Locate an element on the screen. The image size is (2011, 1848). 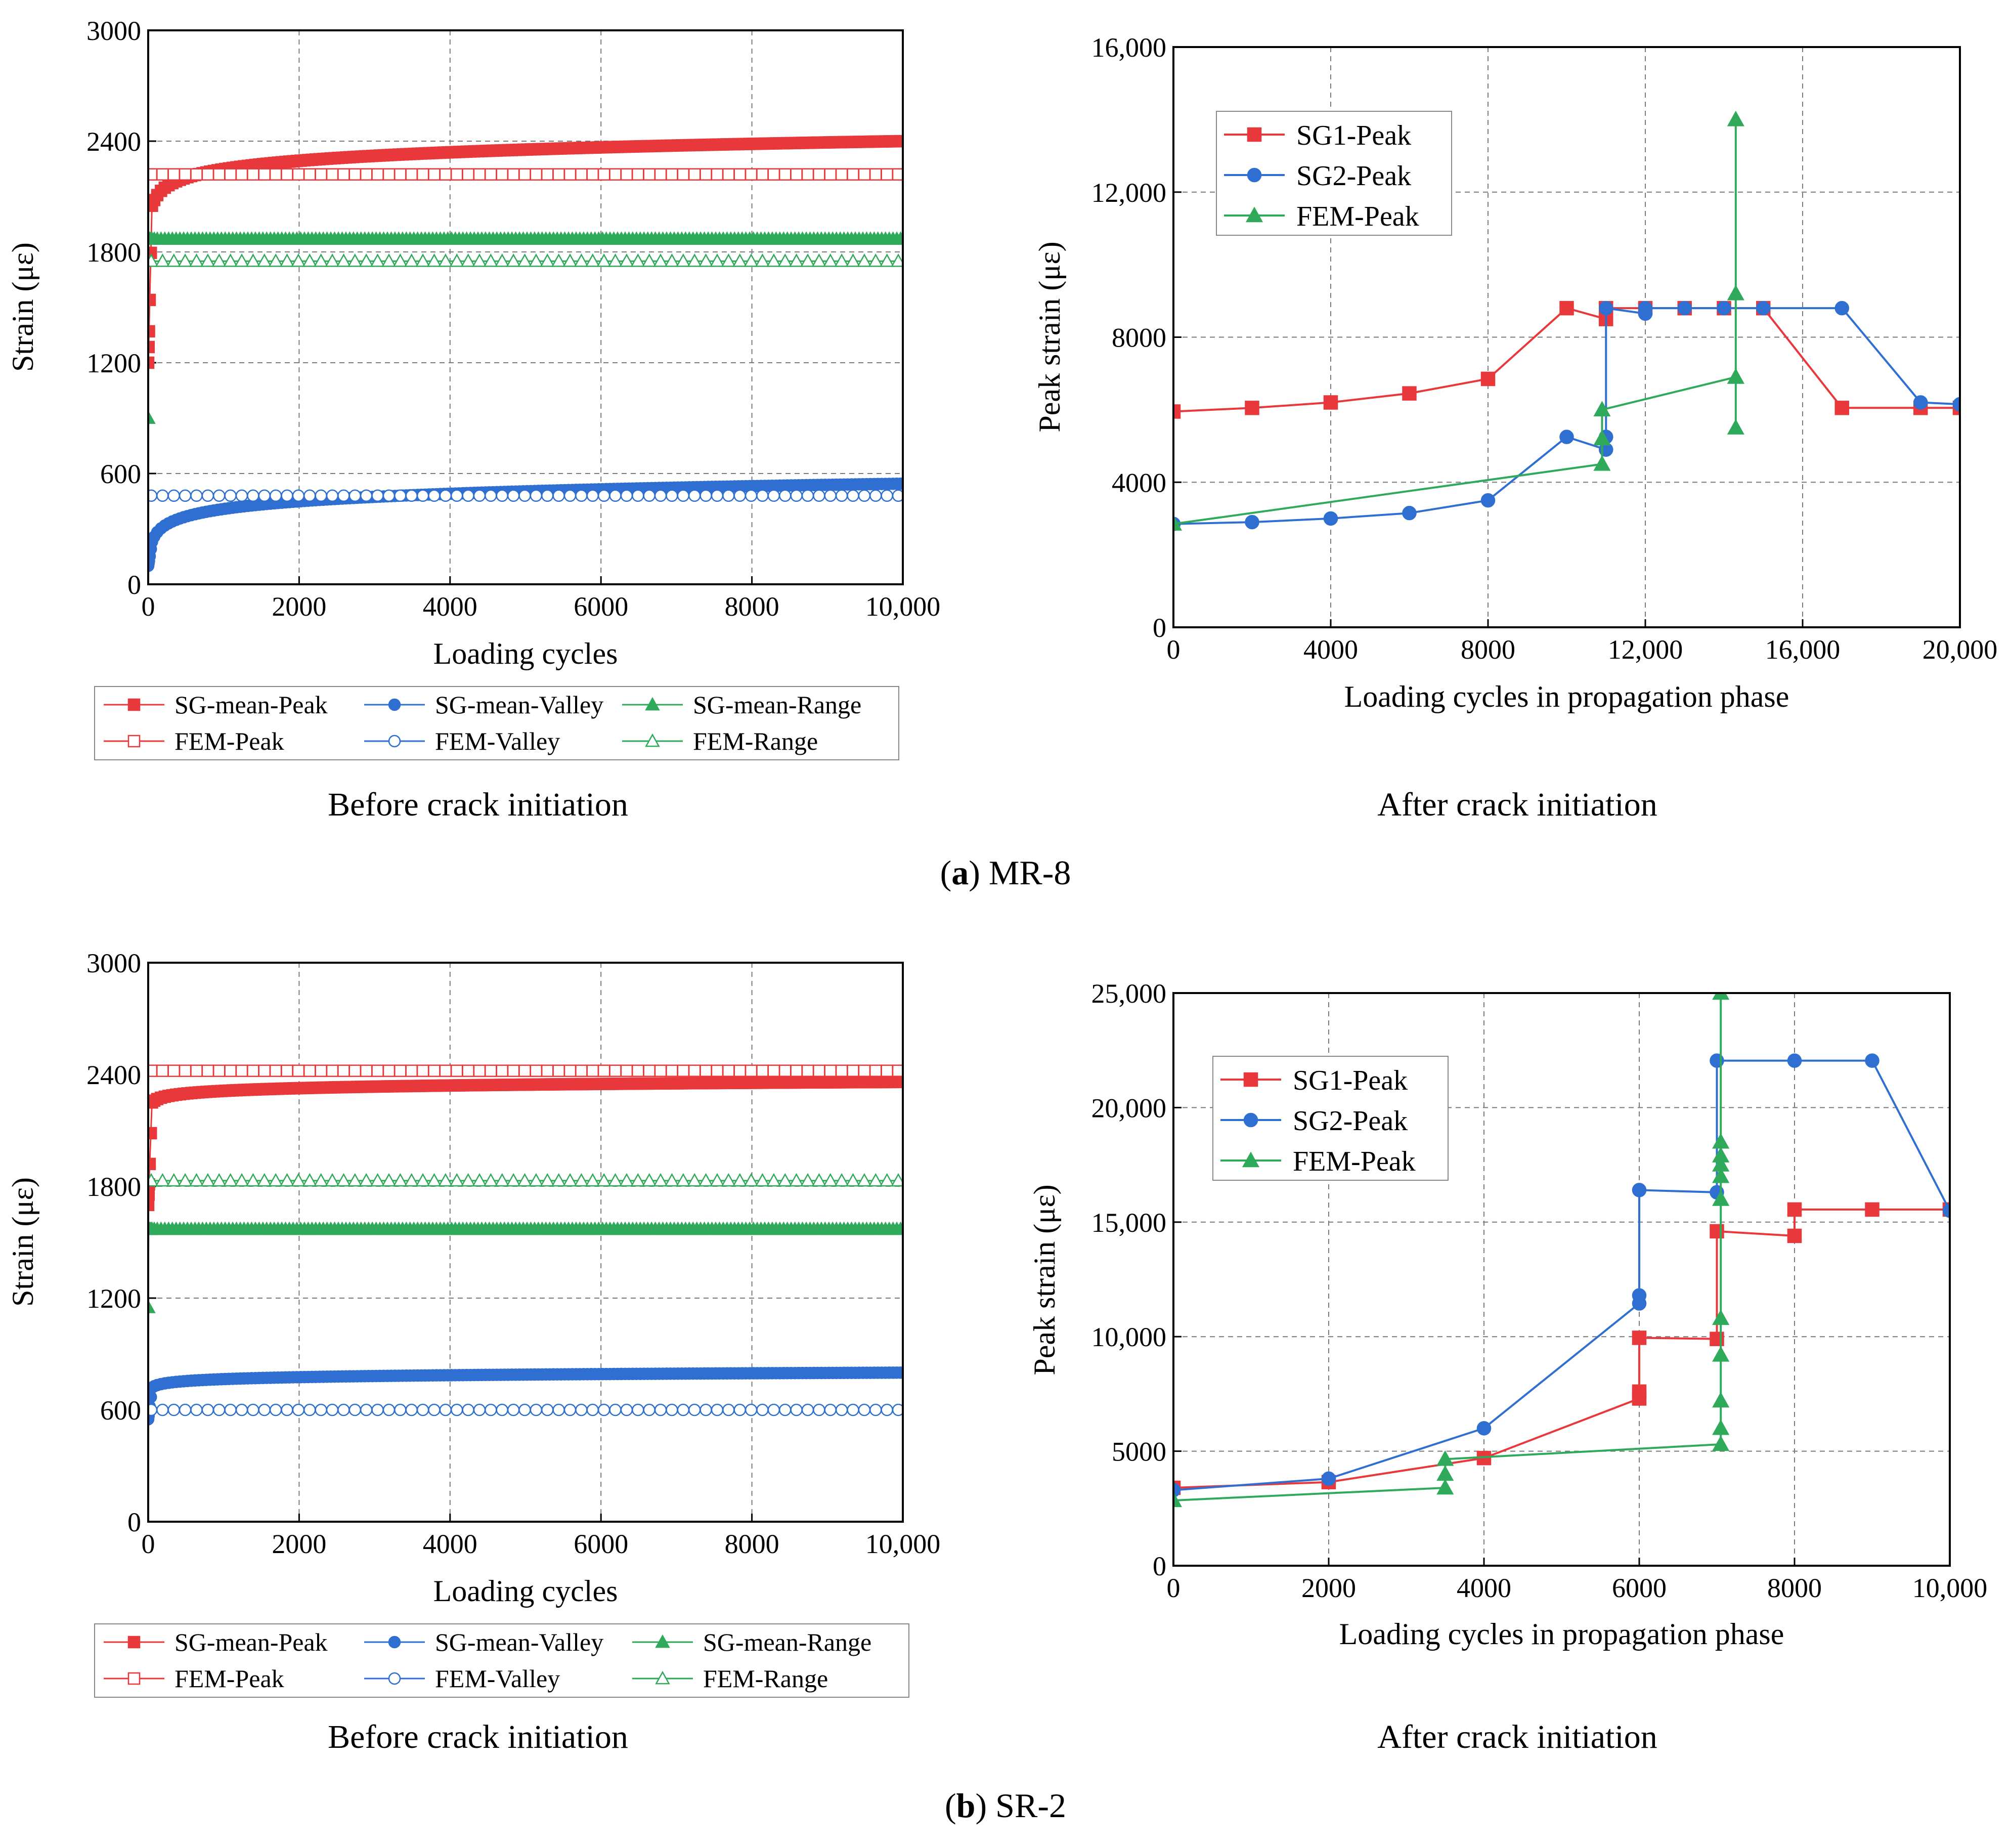
legend-item-fem-peak: FEM-Peak is located at coordinates (1321, 216).